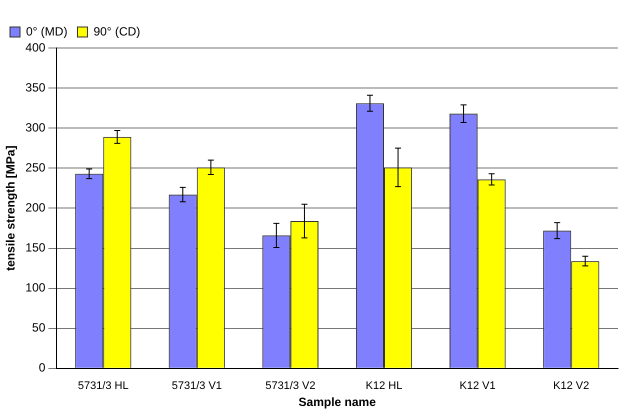  What do you see at coordinates (571, 386) in the screenshot?
I see `x-tick-label: K12 V2` at bounding box center [571, 386].